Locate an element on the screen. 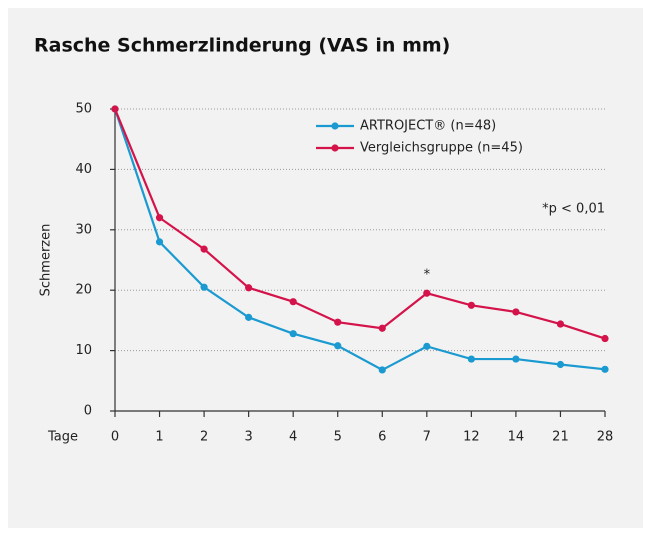  legend-label: ARTROJECT® (n=48) is located at coordinates (428, 126).